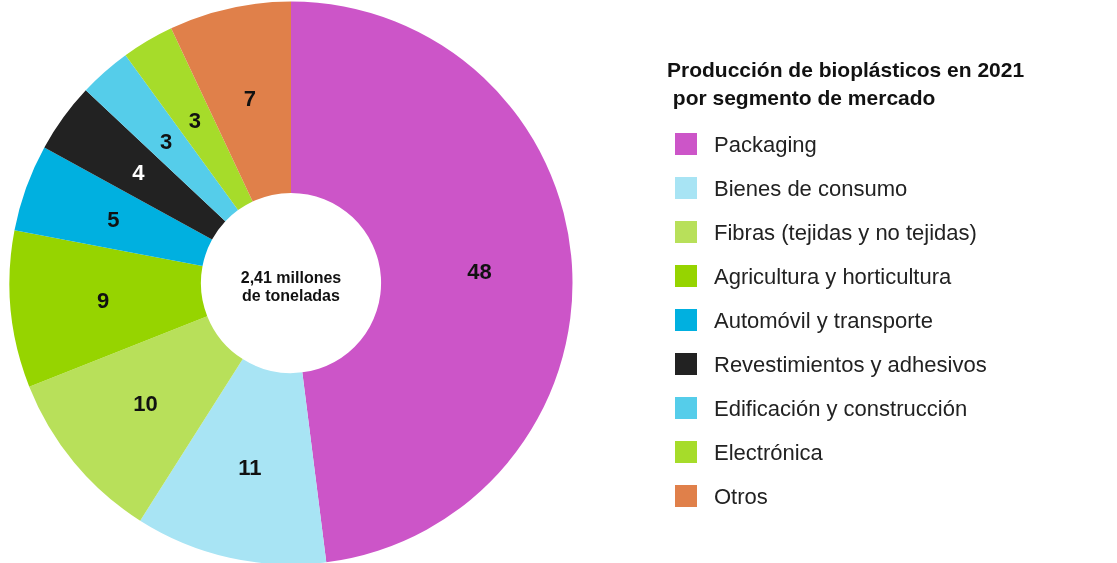  Describe the element at coordinates (145, 403) in the screenshot. I see `data-label: 10` at that location.